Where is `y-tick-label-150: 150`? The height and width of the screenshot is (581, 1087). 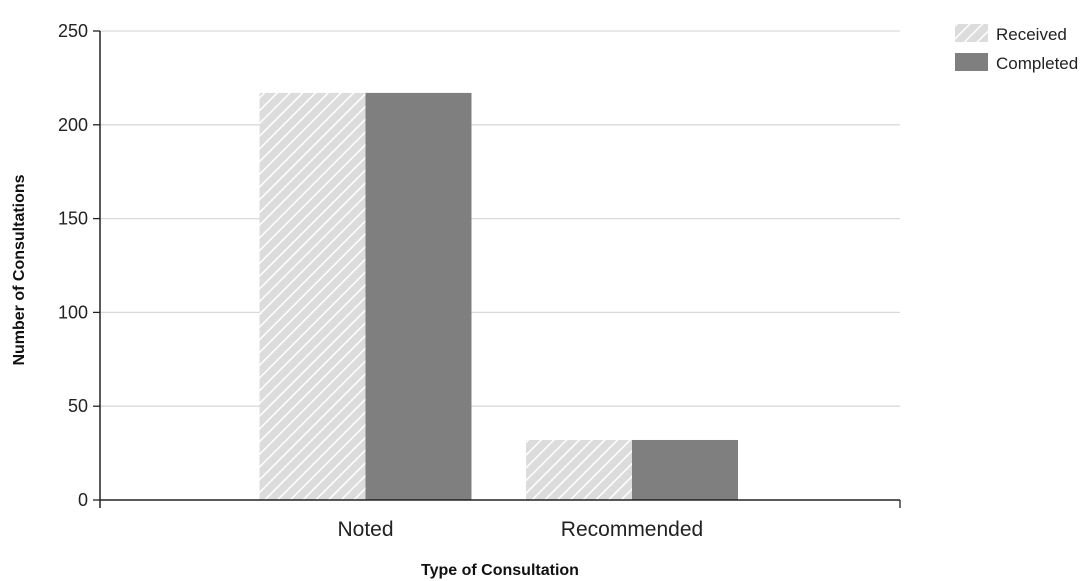 y-tick-label-150: 150 is located at coordinates (73, 219).